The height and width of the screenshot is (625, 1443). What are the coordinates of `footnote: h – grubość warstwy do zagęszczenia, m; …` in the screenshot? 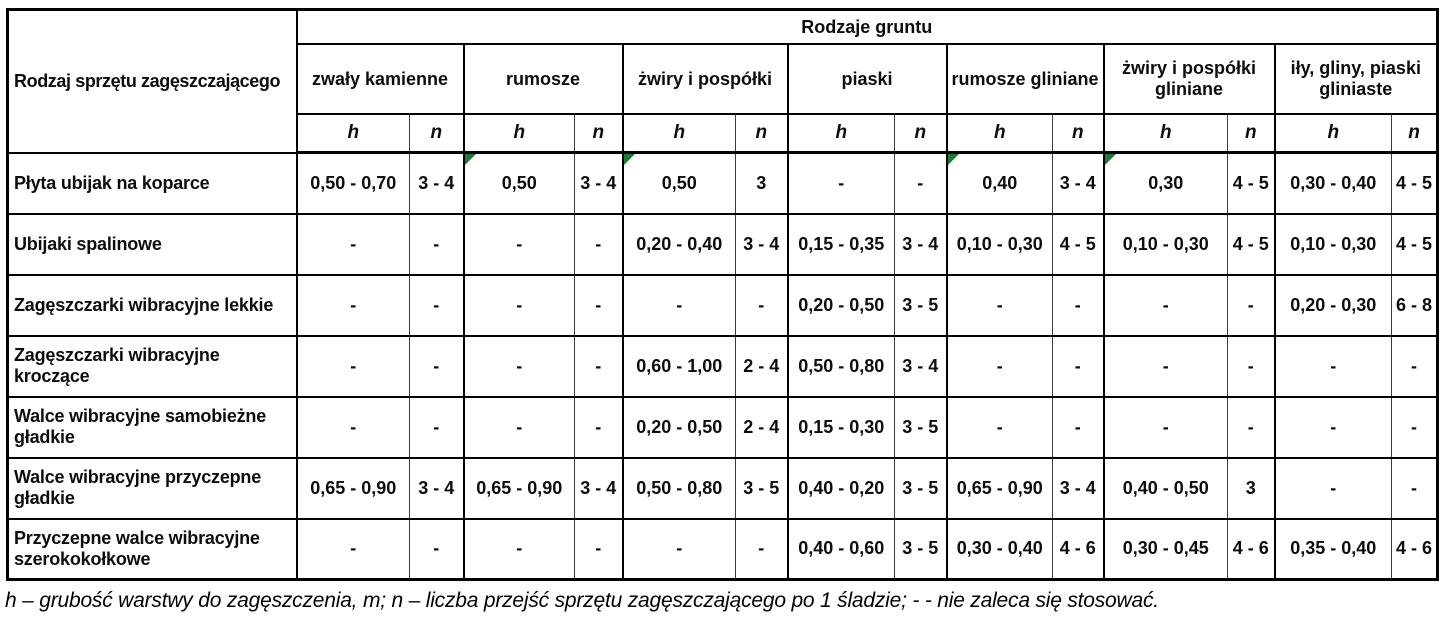 It's located at (582, 600).